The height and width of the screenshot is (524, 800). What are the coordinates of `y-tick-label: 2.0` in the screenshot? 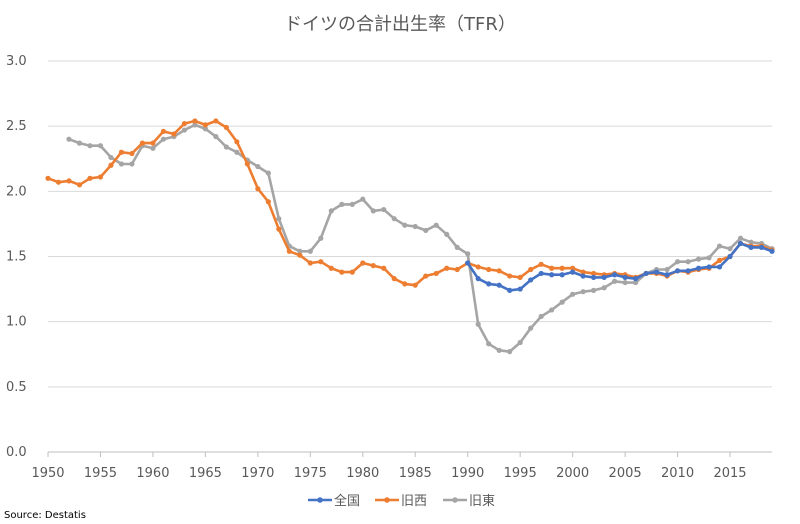 It's located at (16, 191).